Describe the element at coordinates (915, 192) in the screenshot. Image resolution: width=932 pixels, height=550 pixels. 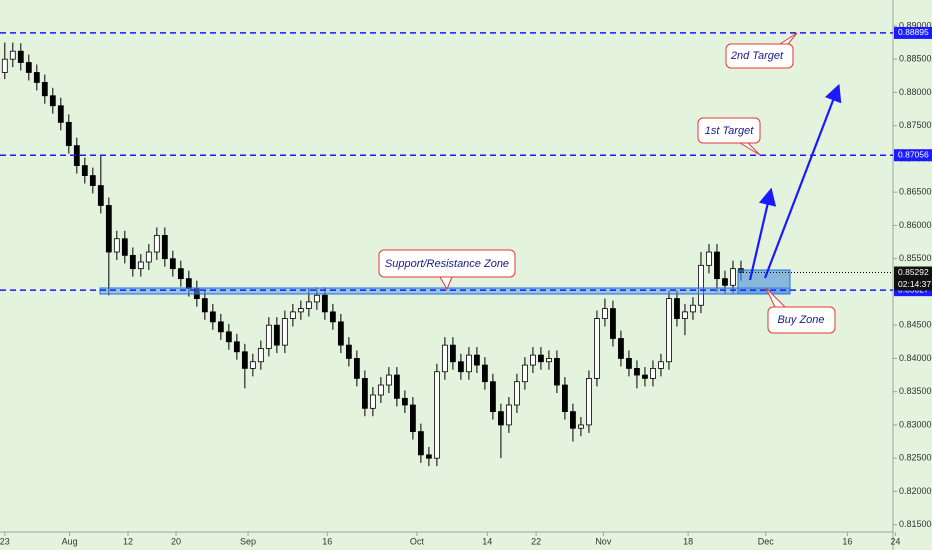
I see `y-tick-label: 0.86500` at that location.